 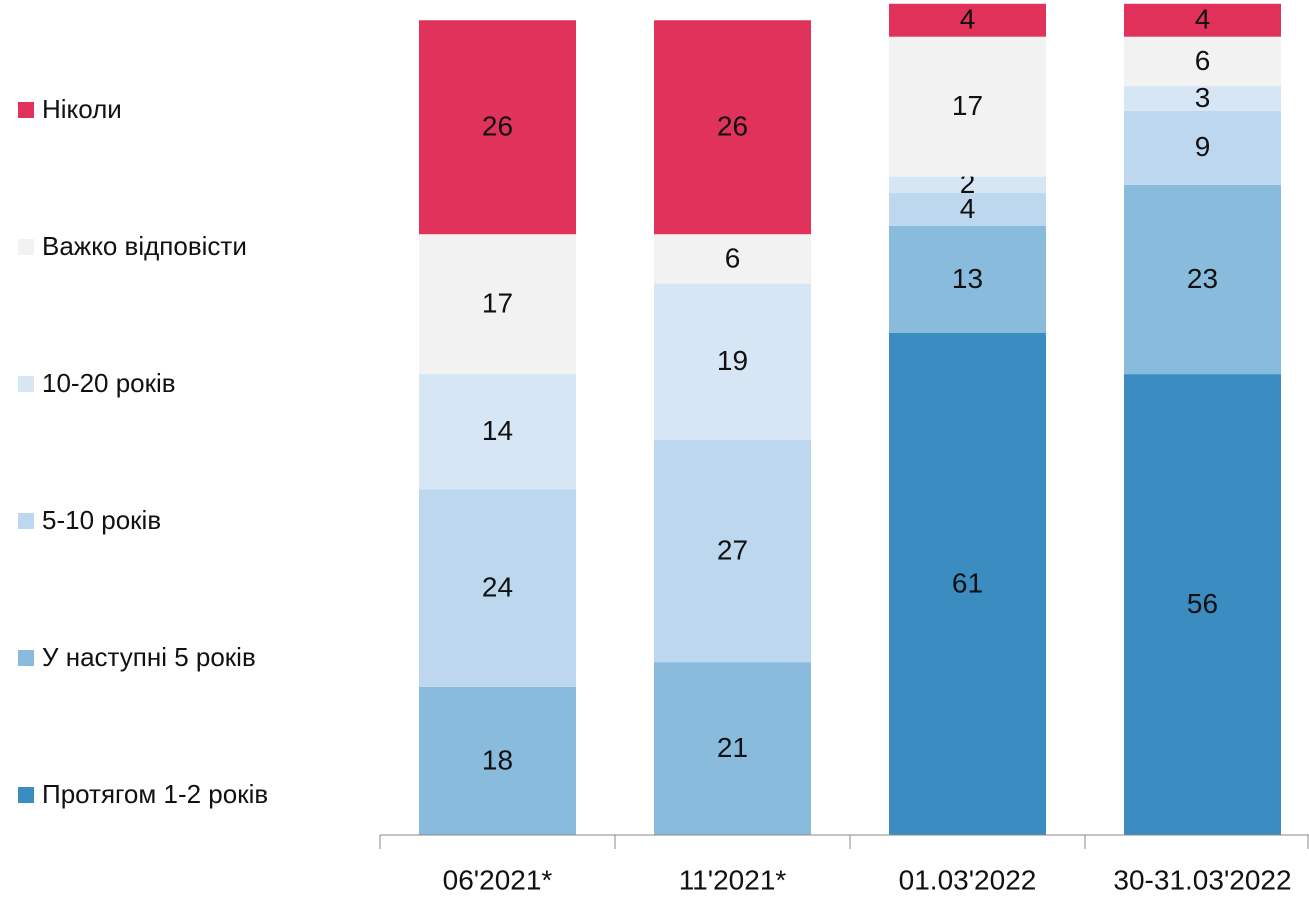 What do you see at coordinates (109, 383) in the screenshot?
I see `legend-label: 10-20 років` at bounding box center [109, 383].